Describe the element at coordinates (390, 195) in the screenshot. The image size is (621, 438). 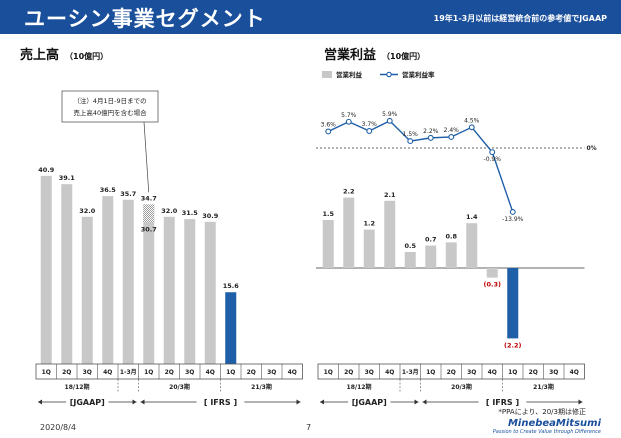
I see `profit-value-label: 2.1` at that location.